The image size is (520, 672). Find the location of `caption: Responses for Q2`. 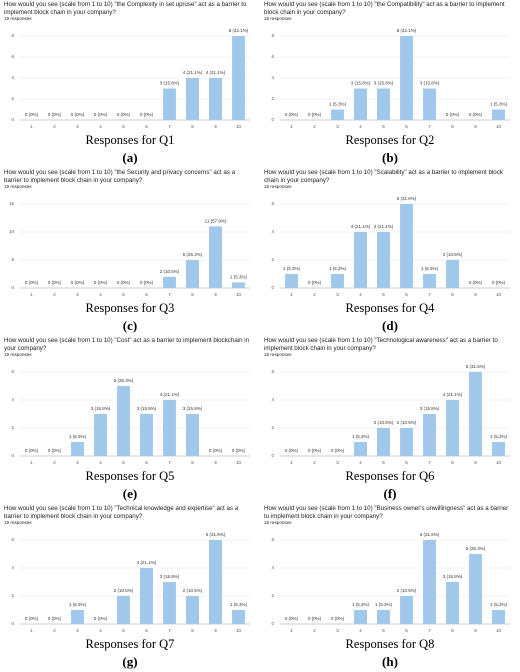

caption: Responses for Q2 is located at coordinates (390, 140).